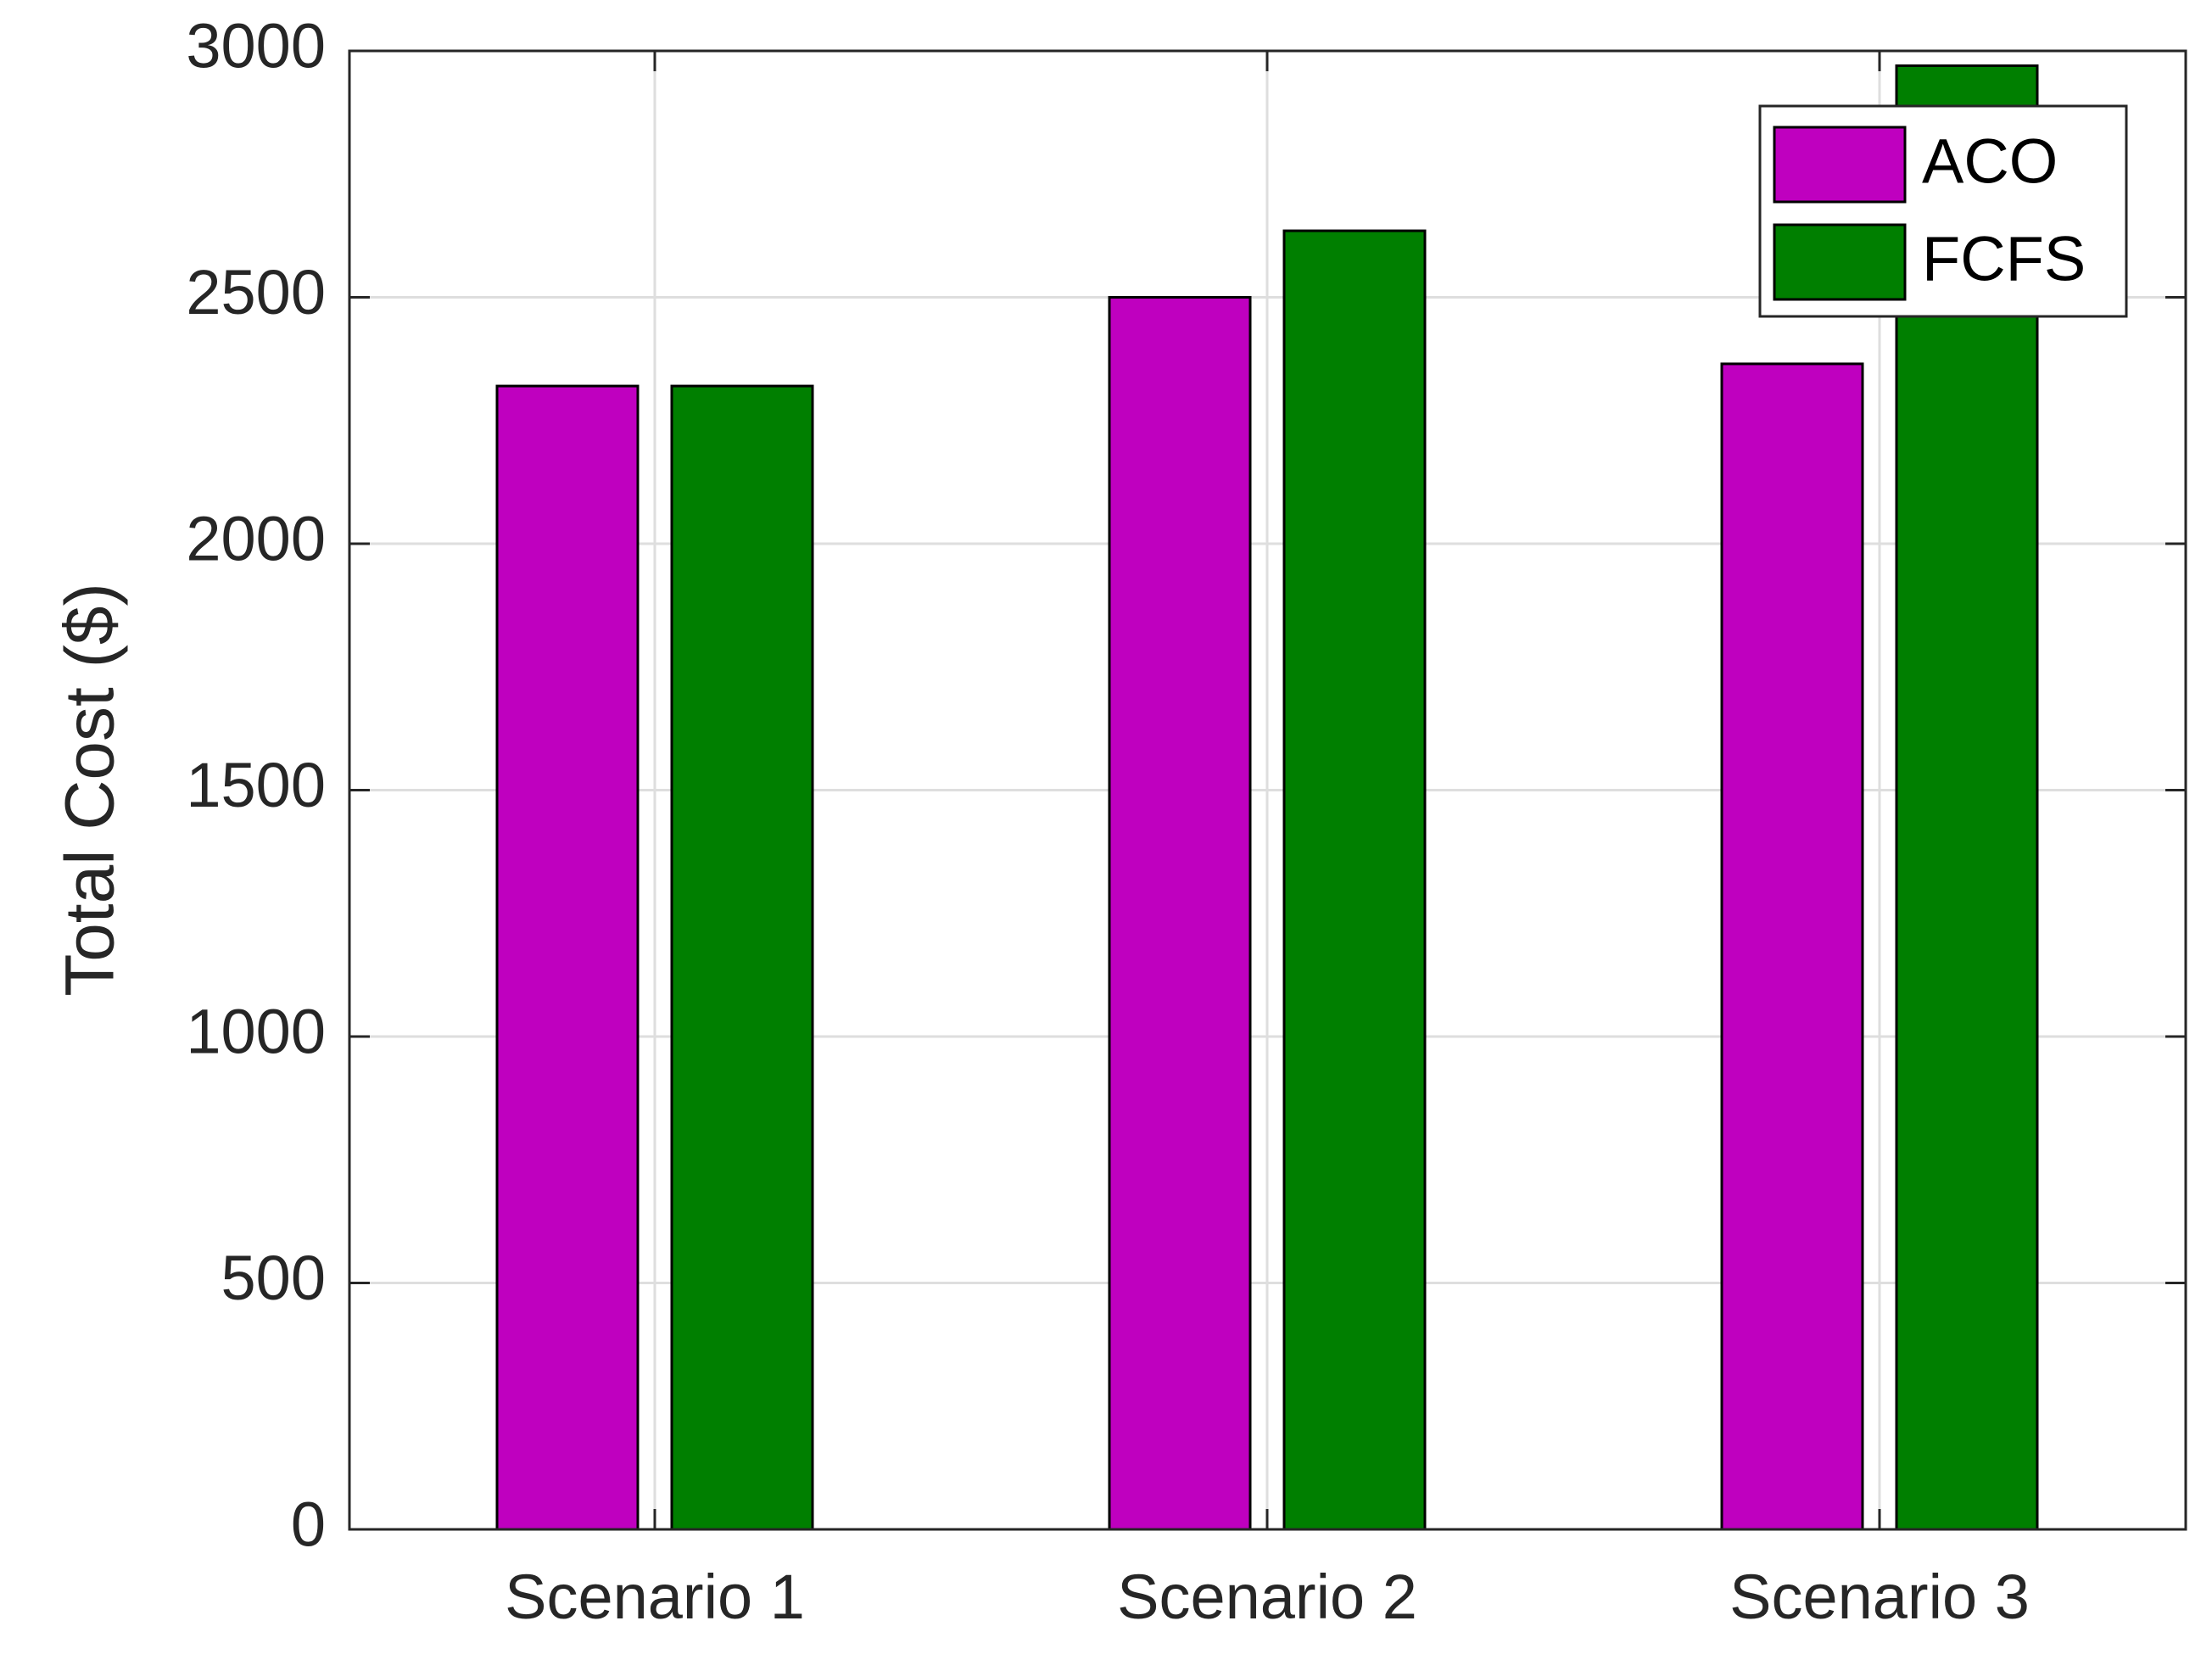 The width and height of the screenshot is (2212, 1660). What do you see at coordinates (1879, 1597) in the screenshot?
I see `x-tick-label: Scenario 3` at bounding box center [1879, 1597].